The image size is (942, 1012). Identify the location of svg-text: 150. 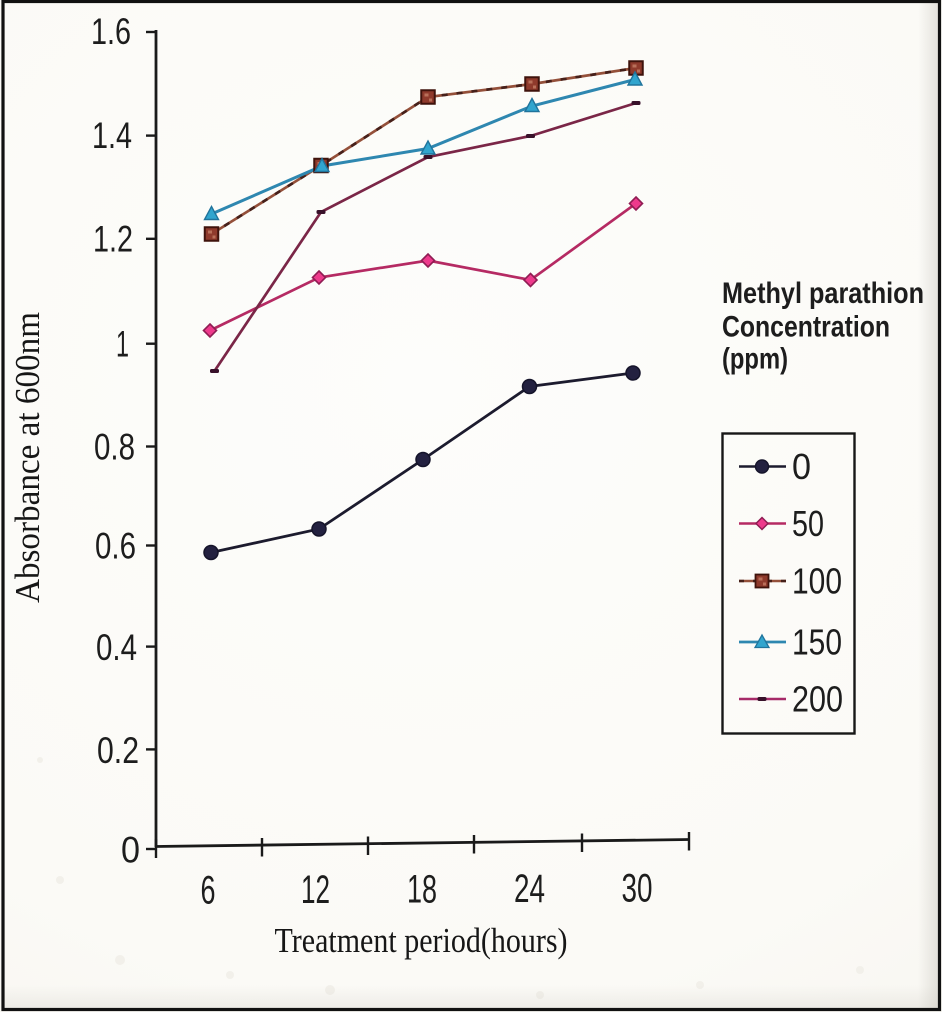
(817, 642).